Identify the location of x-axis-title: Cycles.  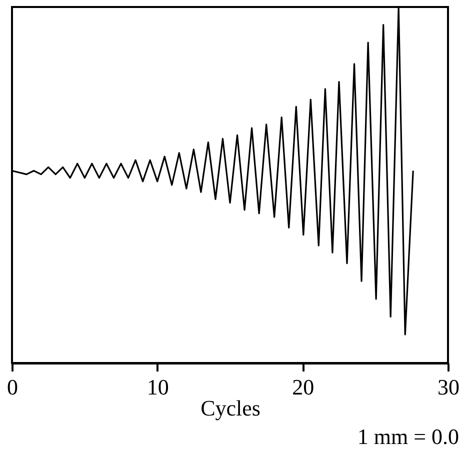
(230, 408).